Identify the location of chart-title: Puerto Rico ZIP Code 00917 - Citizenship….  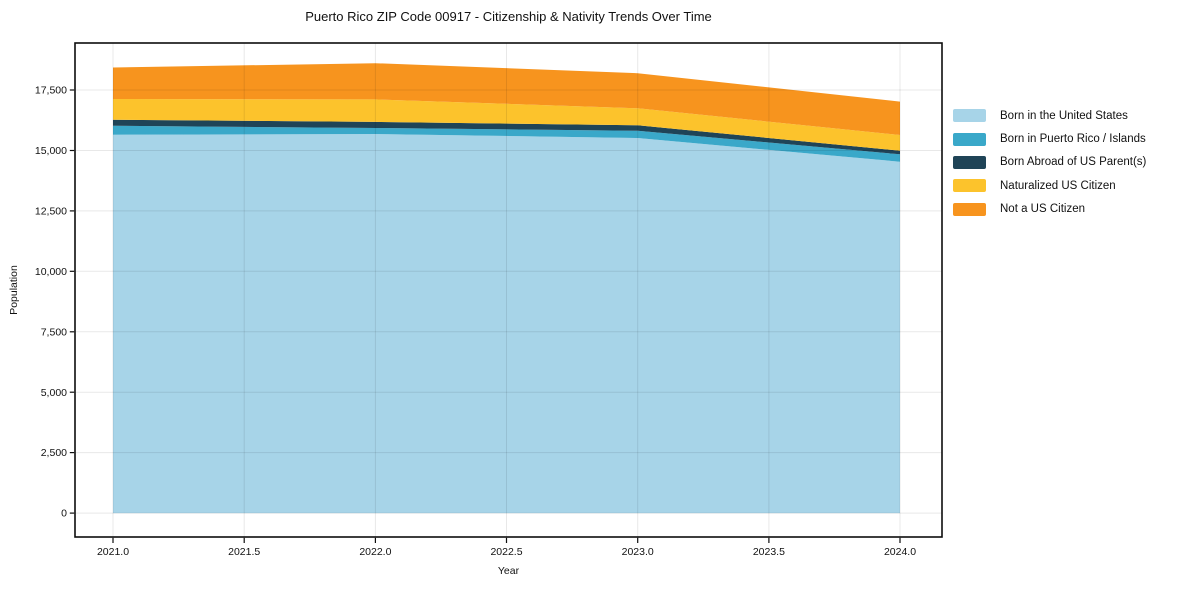
(508, 16).